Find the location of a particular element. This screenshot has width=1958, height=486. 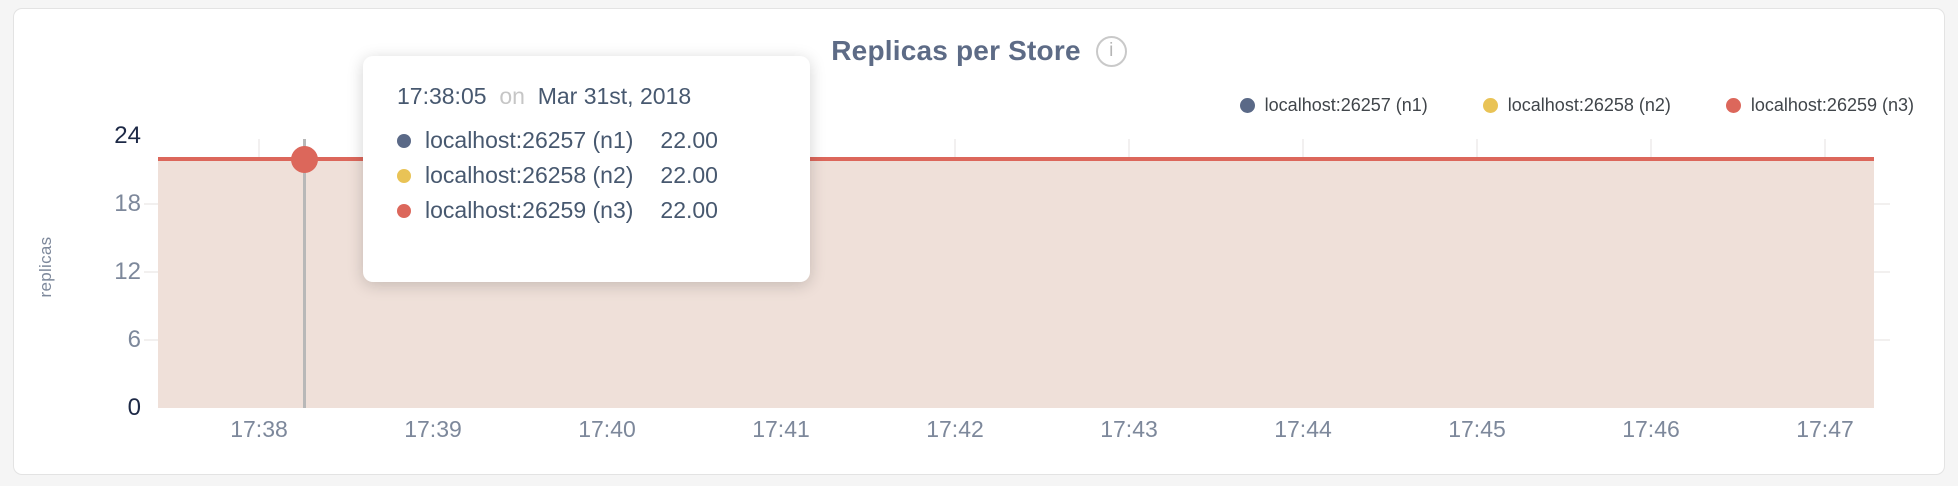

tooltip-series-label: localhost:26257 (n1) is located at coordinates (529, 140).